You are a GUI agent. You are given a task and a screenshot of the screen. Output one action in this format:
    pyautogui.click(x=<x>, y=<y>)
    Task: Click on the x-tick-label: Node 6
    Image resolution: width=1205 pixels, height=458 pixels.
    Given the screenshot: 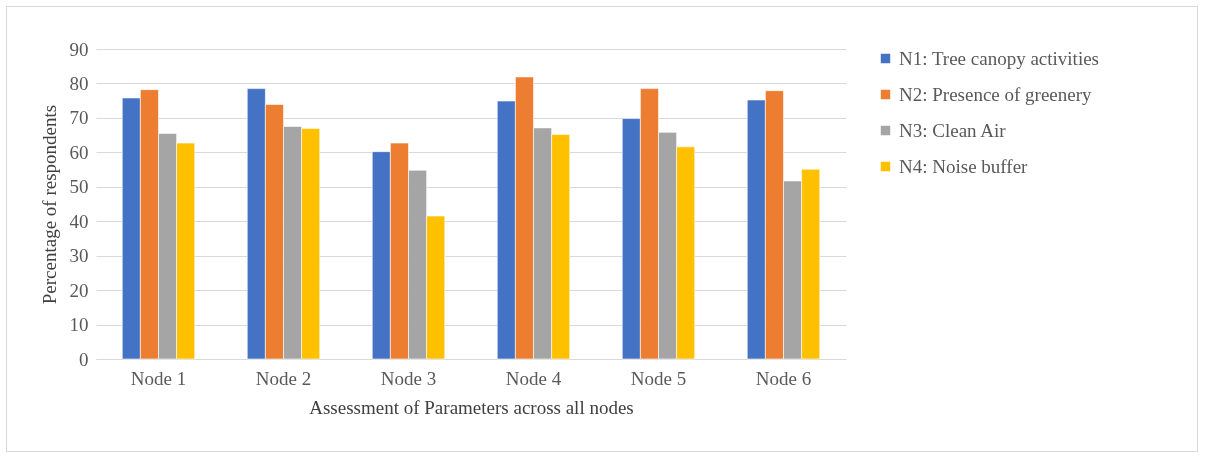 What is the action you would take?
    pyautogui.click(x=783, y=378)
    